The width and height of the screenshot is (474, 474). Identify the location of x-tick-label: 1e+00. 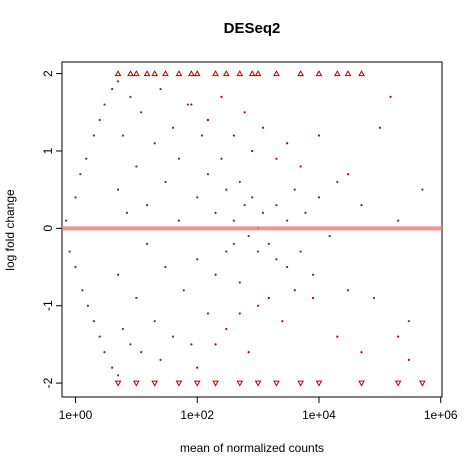
(76, 415).